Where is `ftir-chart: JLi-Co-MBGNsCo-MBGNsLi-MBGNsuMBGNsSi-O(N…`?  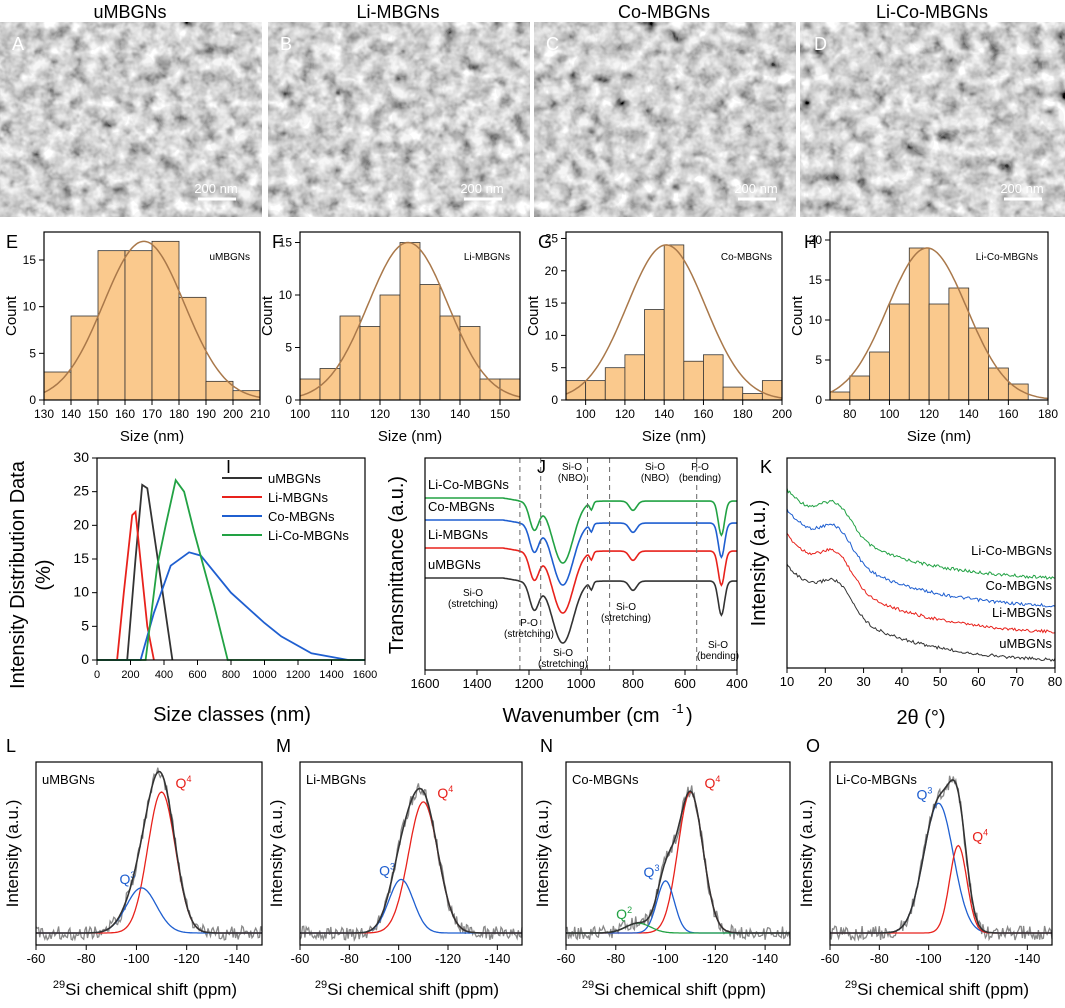
ftir-chart: JLi-Co-MBGNsCo-MBGNsLi-MBGNsuMBGNsSi-O(N… is located at coordinates (567, 592).